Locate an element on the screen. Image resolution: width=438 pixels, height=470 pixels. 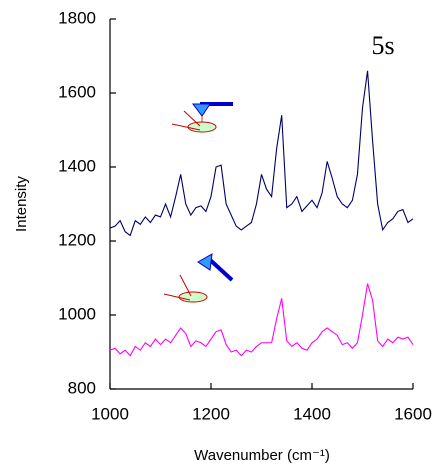
x-tick-label: 1200 is located at coordinates (211, 413).